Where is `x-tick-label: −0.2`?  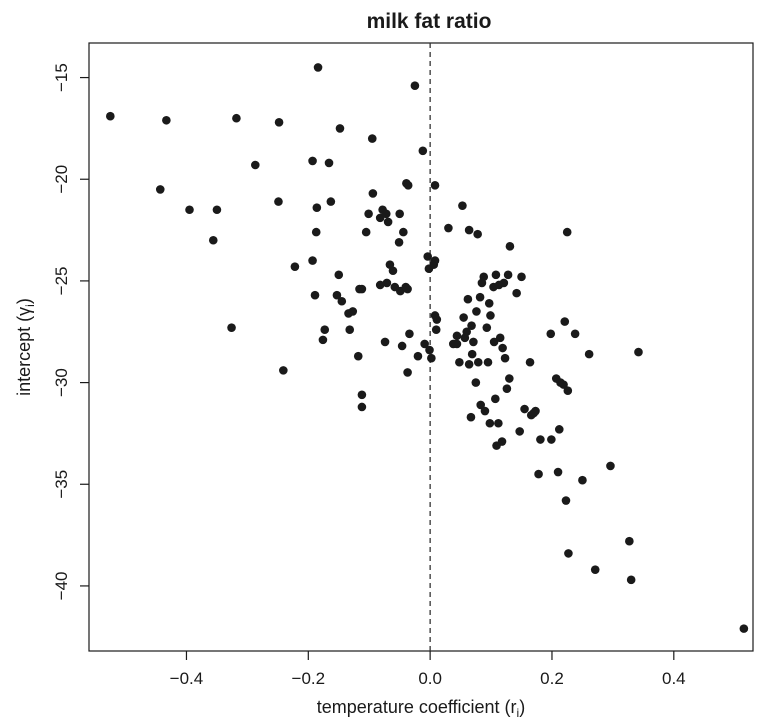
x-tick-label: −0.2 is located at coordinates (309, 678).